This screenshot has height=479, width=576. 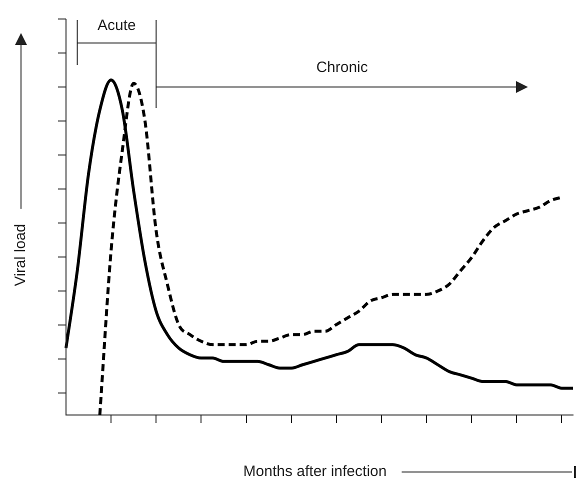 What do you see at coordinates (21, 255) in the screenshot?
I see `y-axis-title: Viral load` at bounding box center [21, 255].